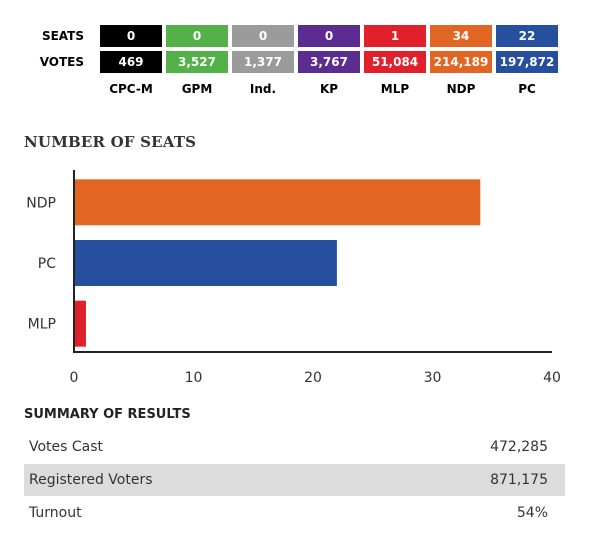 Image resolution: width=592 pixels, height=540 pixels. I want to click on bar-ndp, so click(278, 202).